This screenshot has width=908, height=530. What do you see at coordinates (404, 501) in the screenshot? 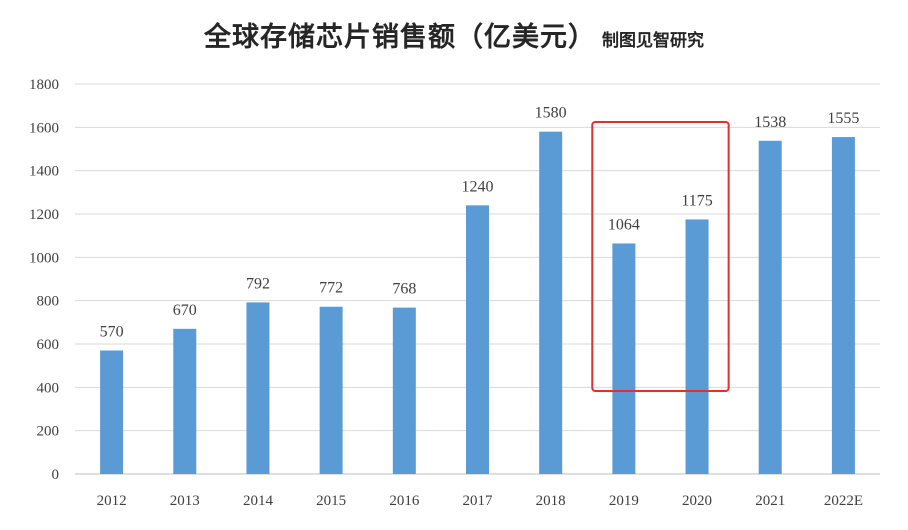
I see `x-tick-label: 2016` at bounding box center [404, 501].